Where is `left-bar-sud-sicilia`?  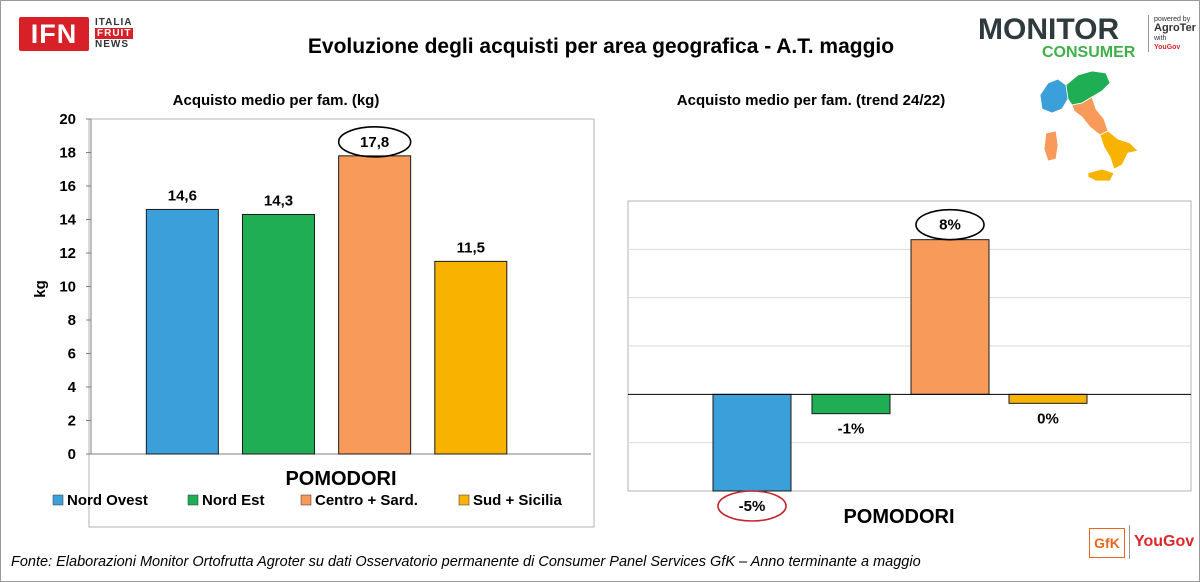
left-bar-sud-sicilia is located at coordinates (471, 357).